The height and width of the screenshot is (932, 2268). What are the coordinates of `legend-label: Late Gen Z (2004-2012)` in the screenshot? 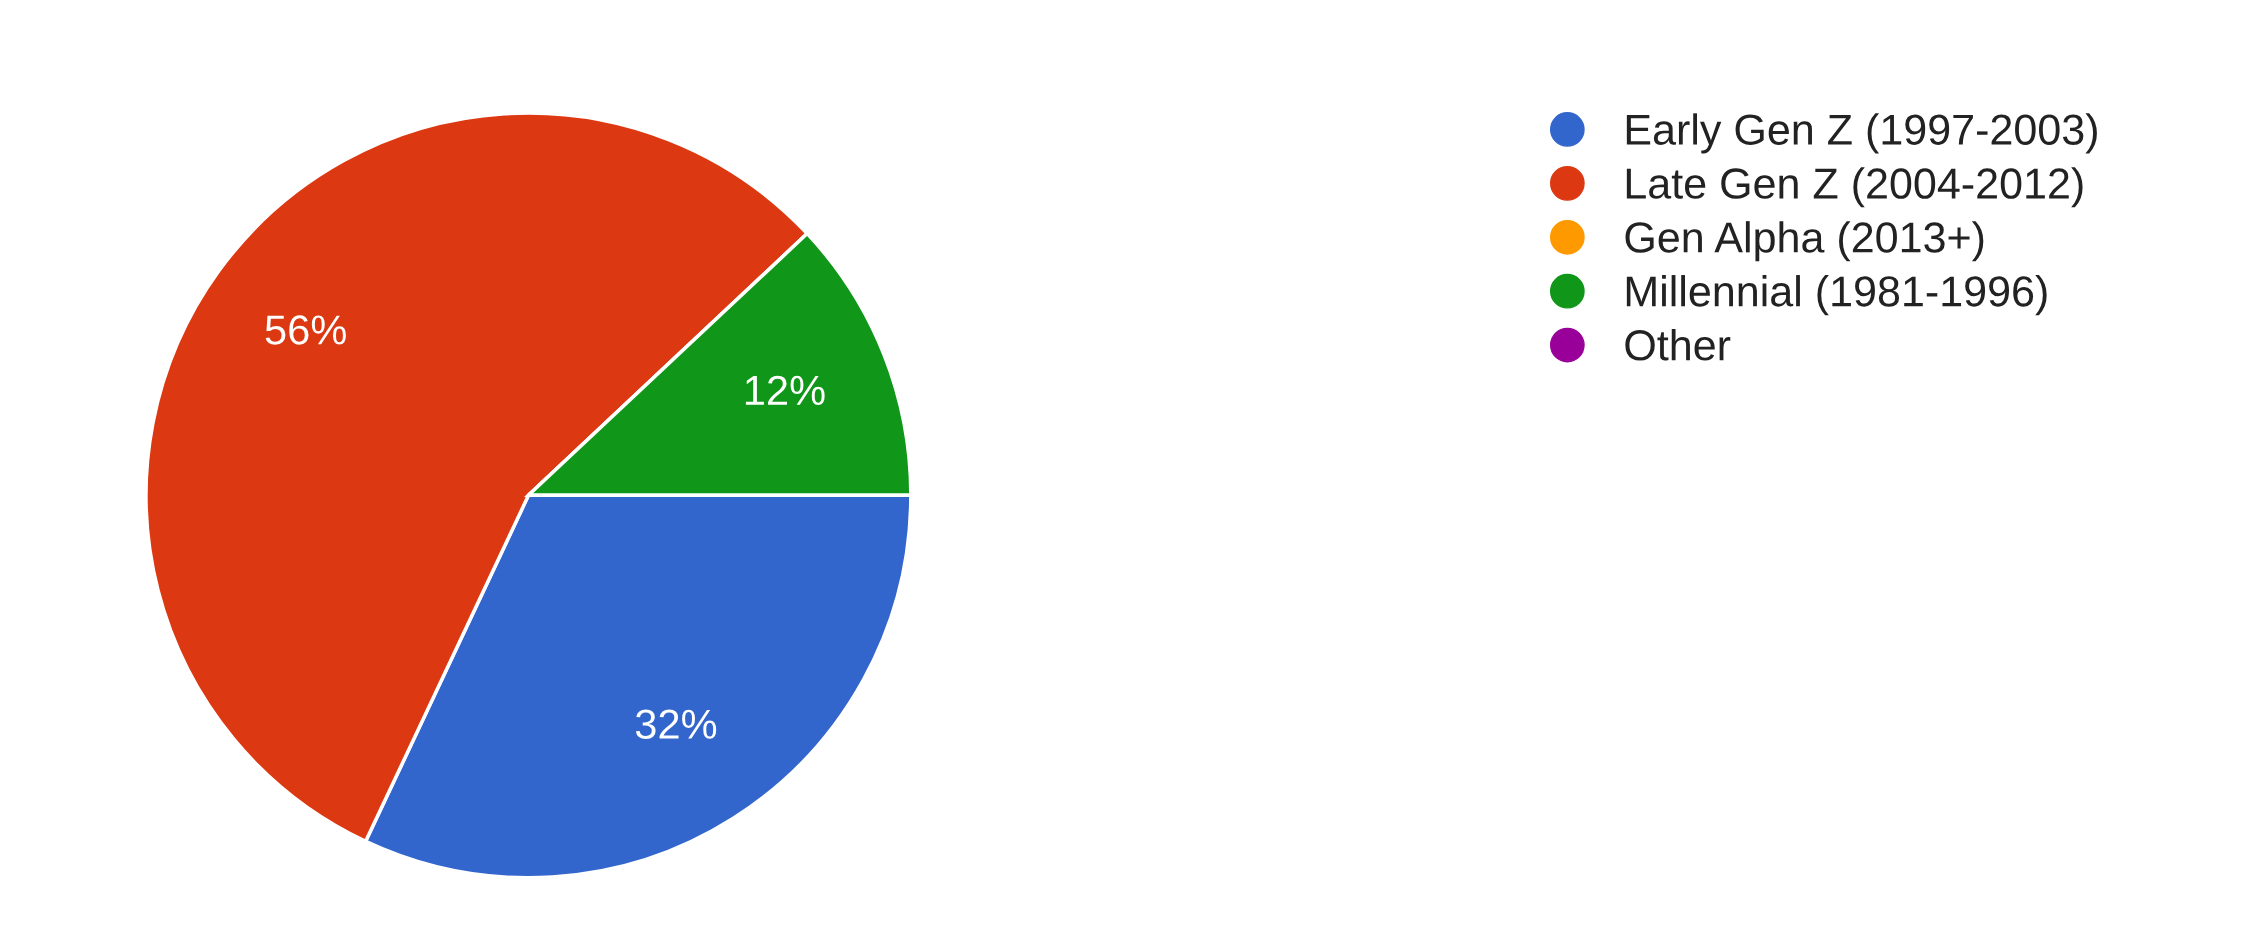 It's located at (1854, 187).